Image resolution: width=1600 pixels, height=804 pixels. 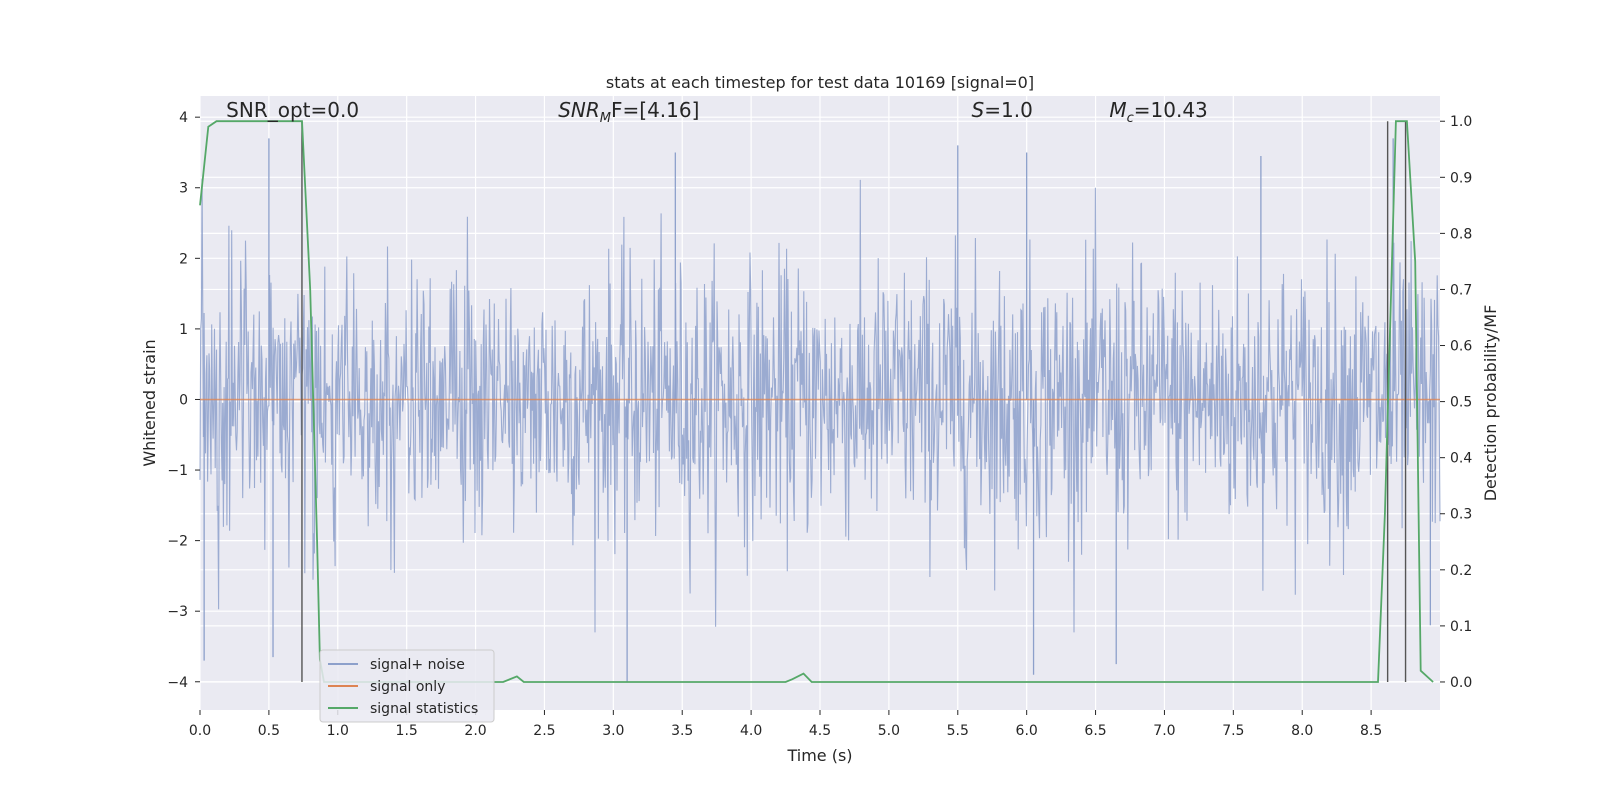 I want to click on x-tick-label: 4.0, so click(x=751, y=731).